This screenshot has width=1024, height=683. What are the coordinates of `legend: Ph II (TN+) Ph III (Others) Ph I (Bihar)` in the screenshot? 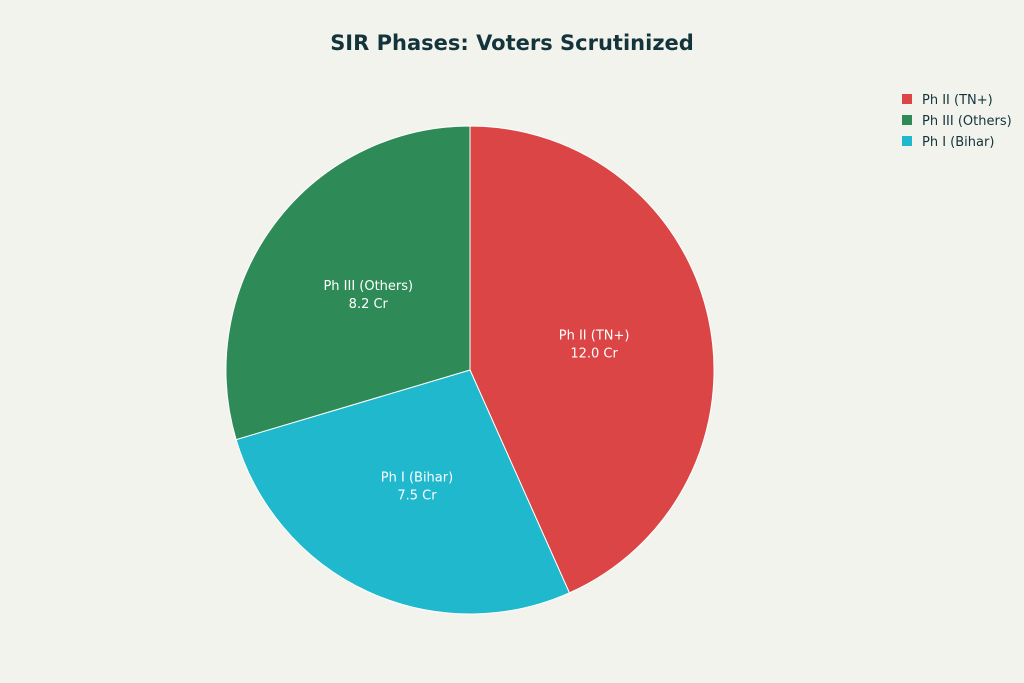 It's located at (957, 121).